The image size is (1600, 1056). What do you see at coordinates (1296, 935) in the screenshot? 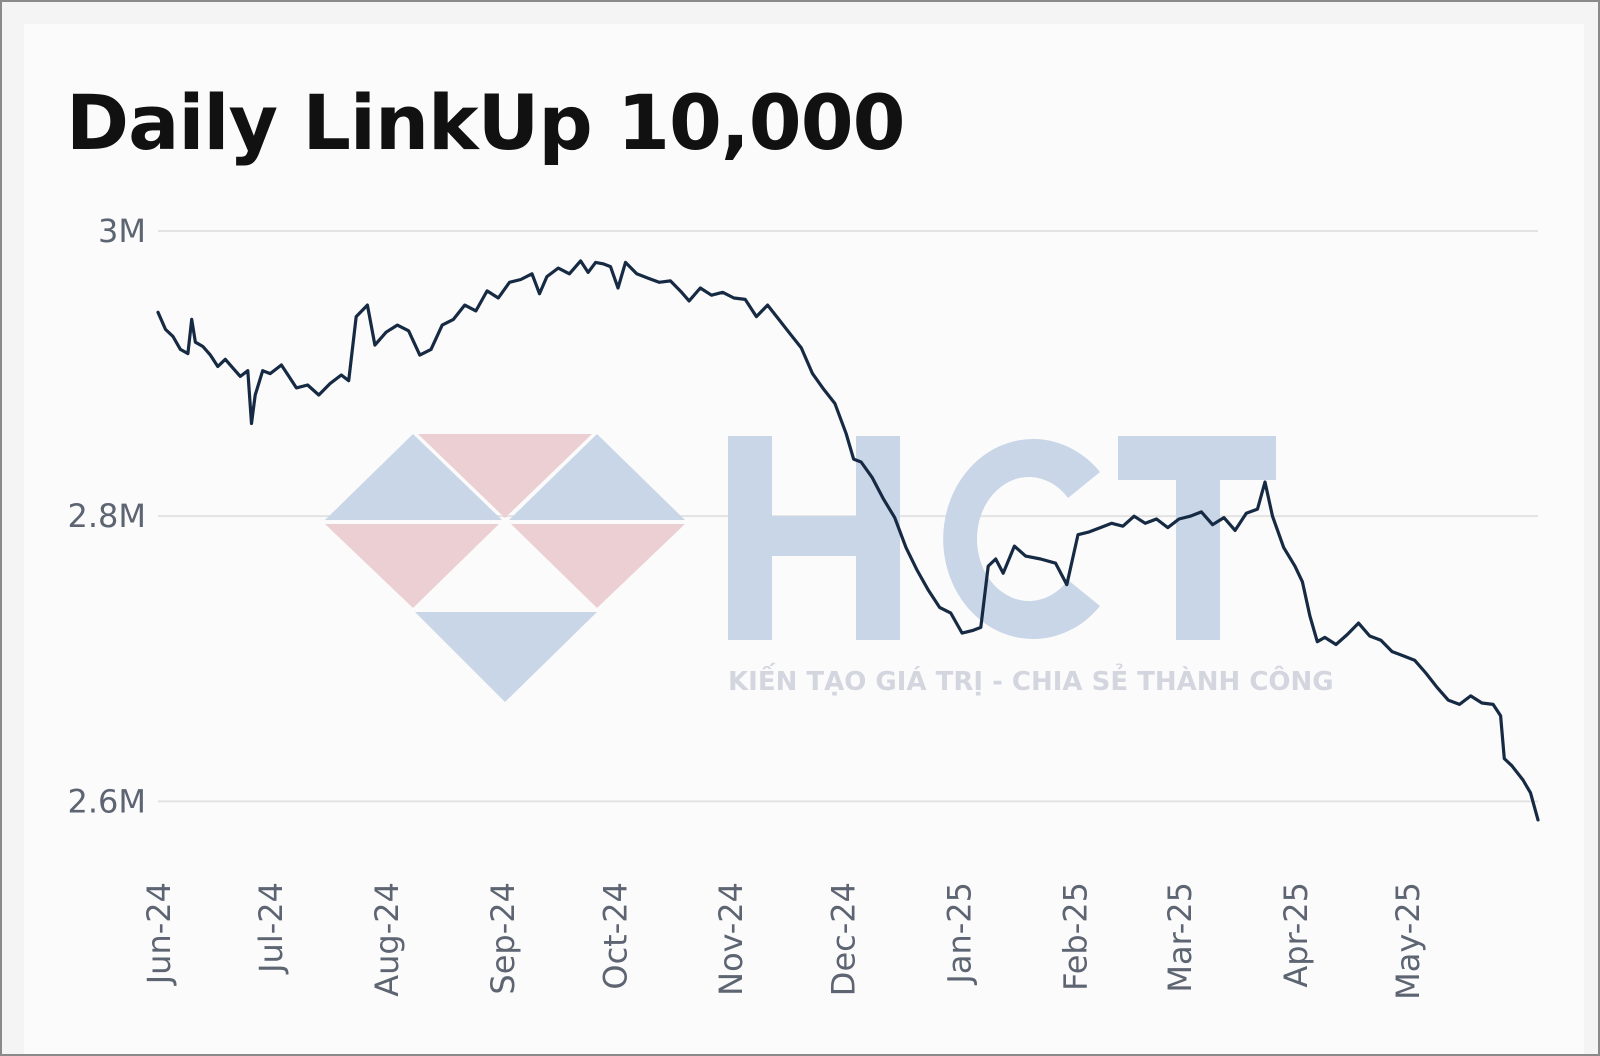
I see `x-tick-label: Apr-25` at bounding box center [1296, 935].